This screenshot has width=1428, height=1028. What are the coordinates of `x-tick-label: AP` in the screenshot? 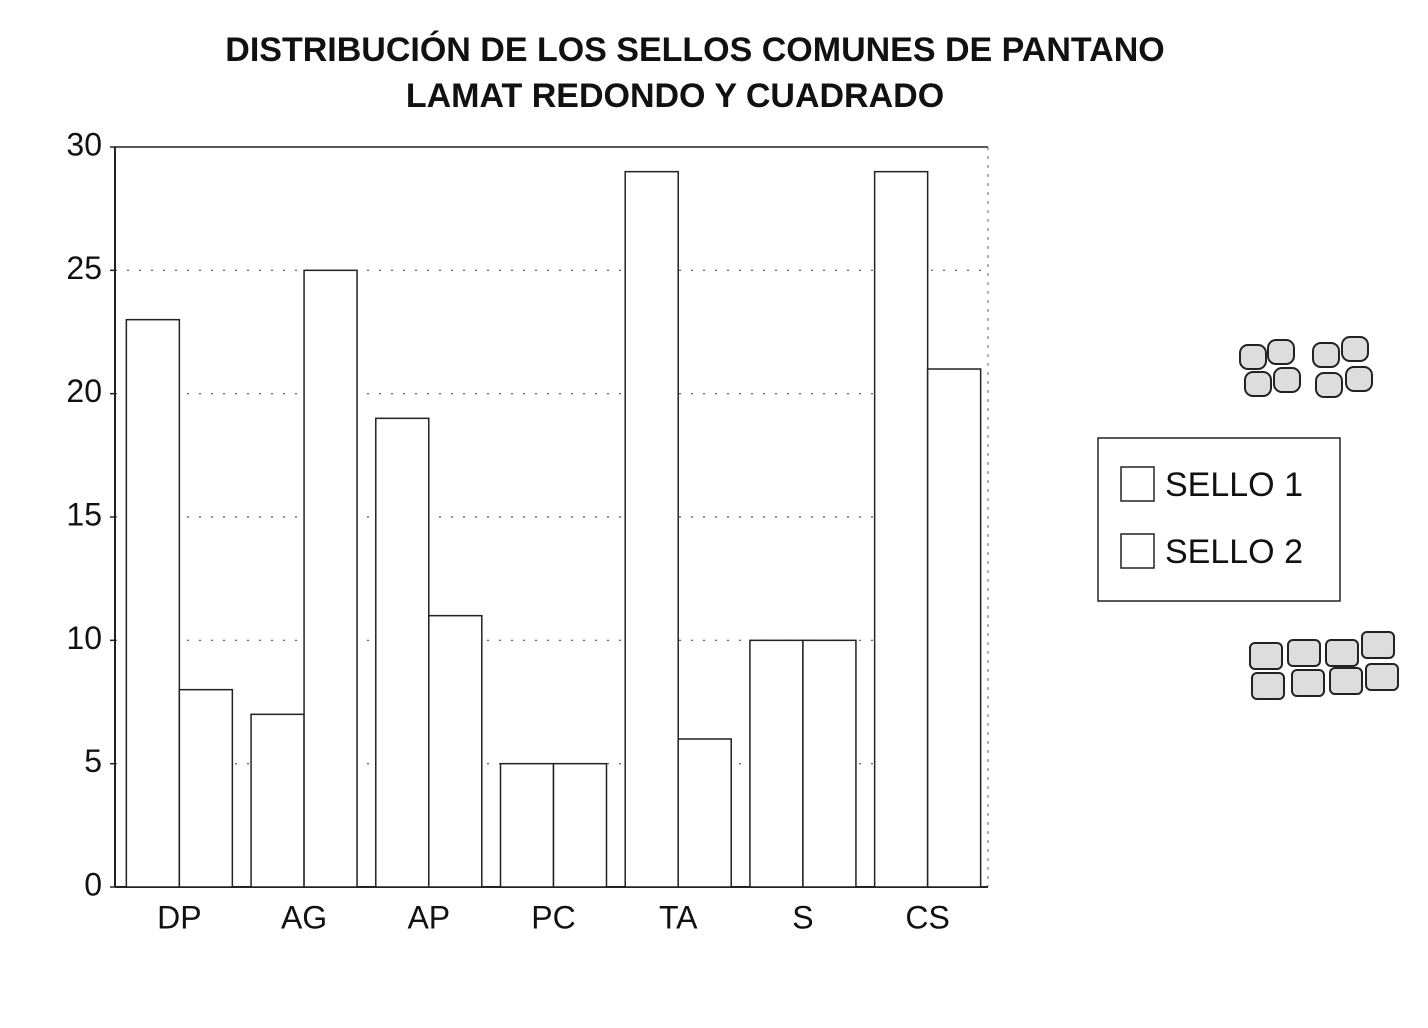 It's located at (428, 917).